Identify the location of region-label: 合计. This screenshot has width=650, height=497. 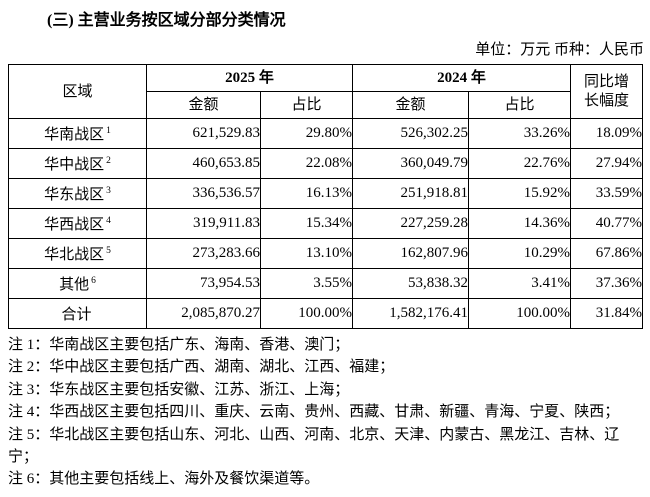
(76, 315).